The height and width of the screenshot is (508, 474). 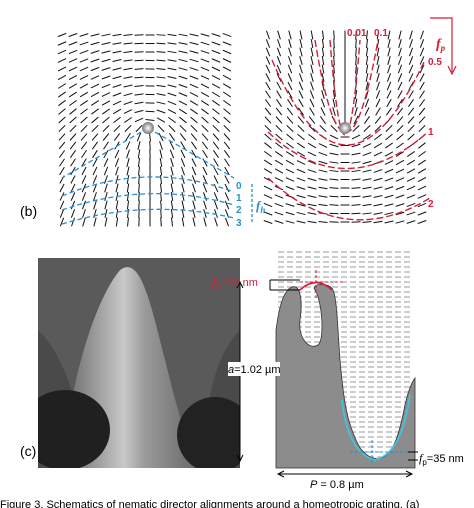 What do you see at coordinates (254, 369) in the screenshot?
I see `label-bg` at bounding box center [254, 369].